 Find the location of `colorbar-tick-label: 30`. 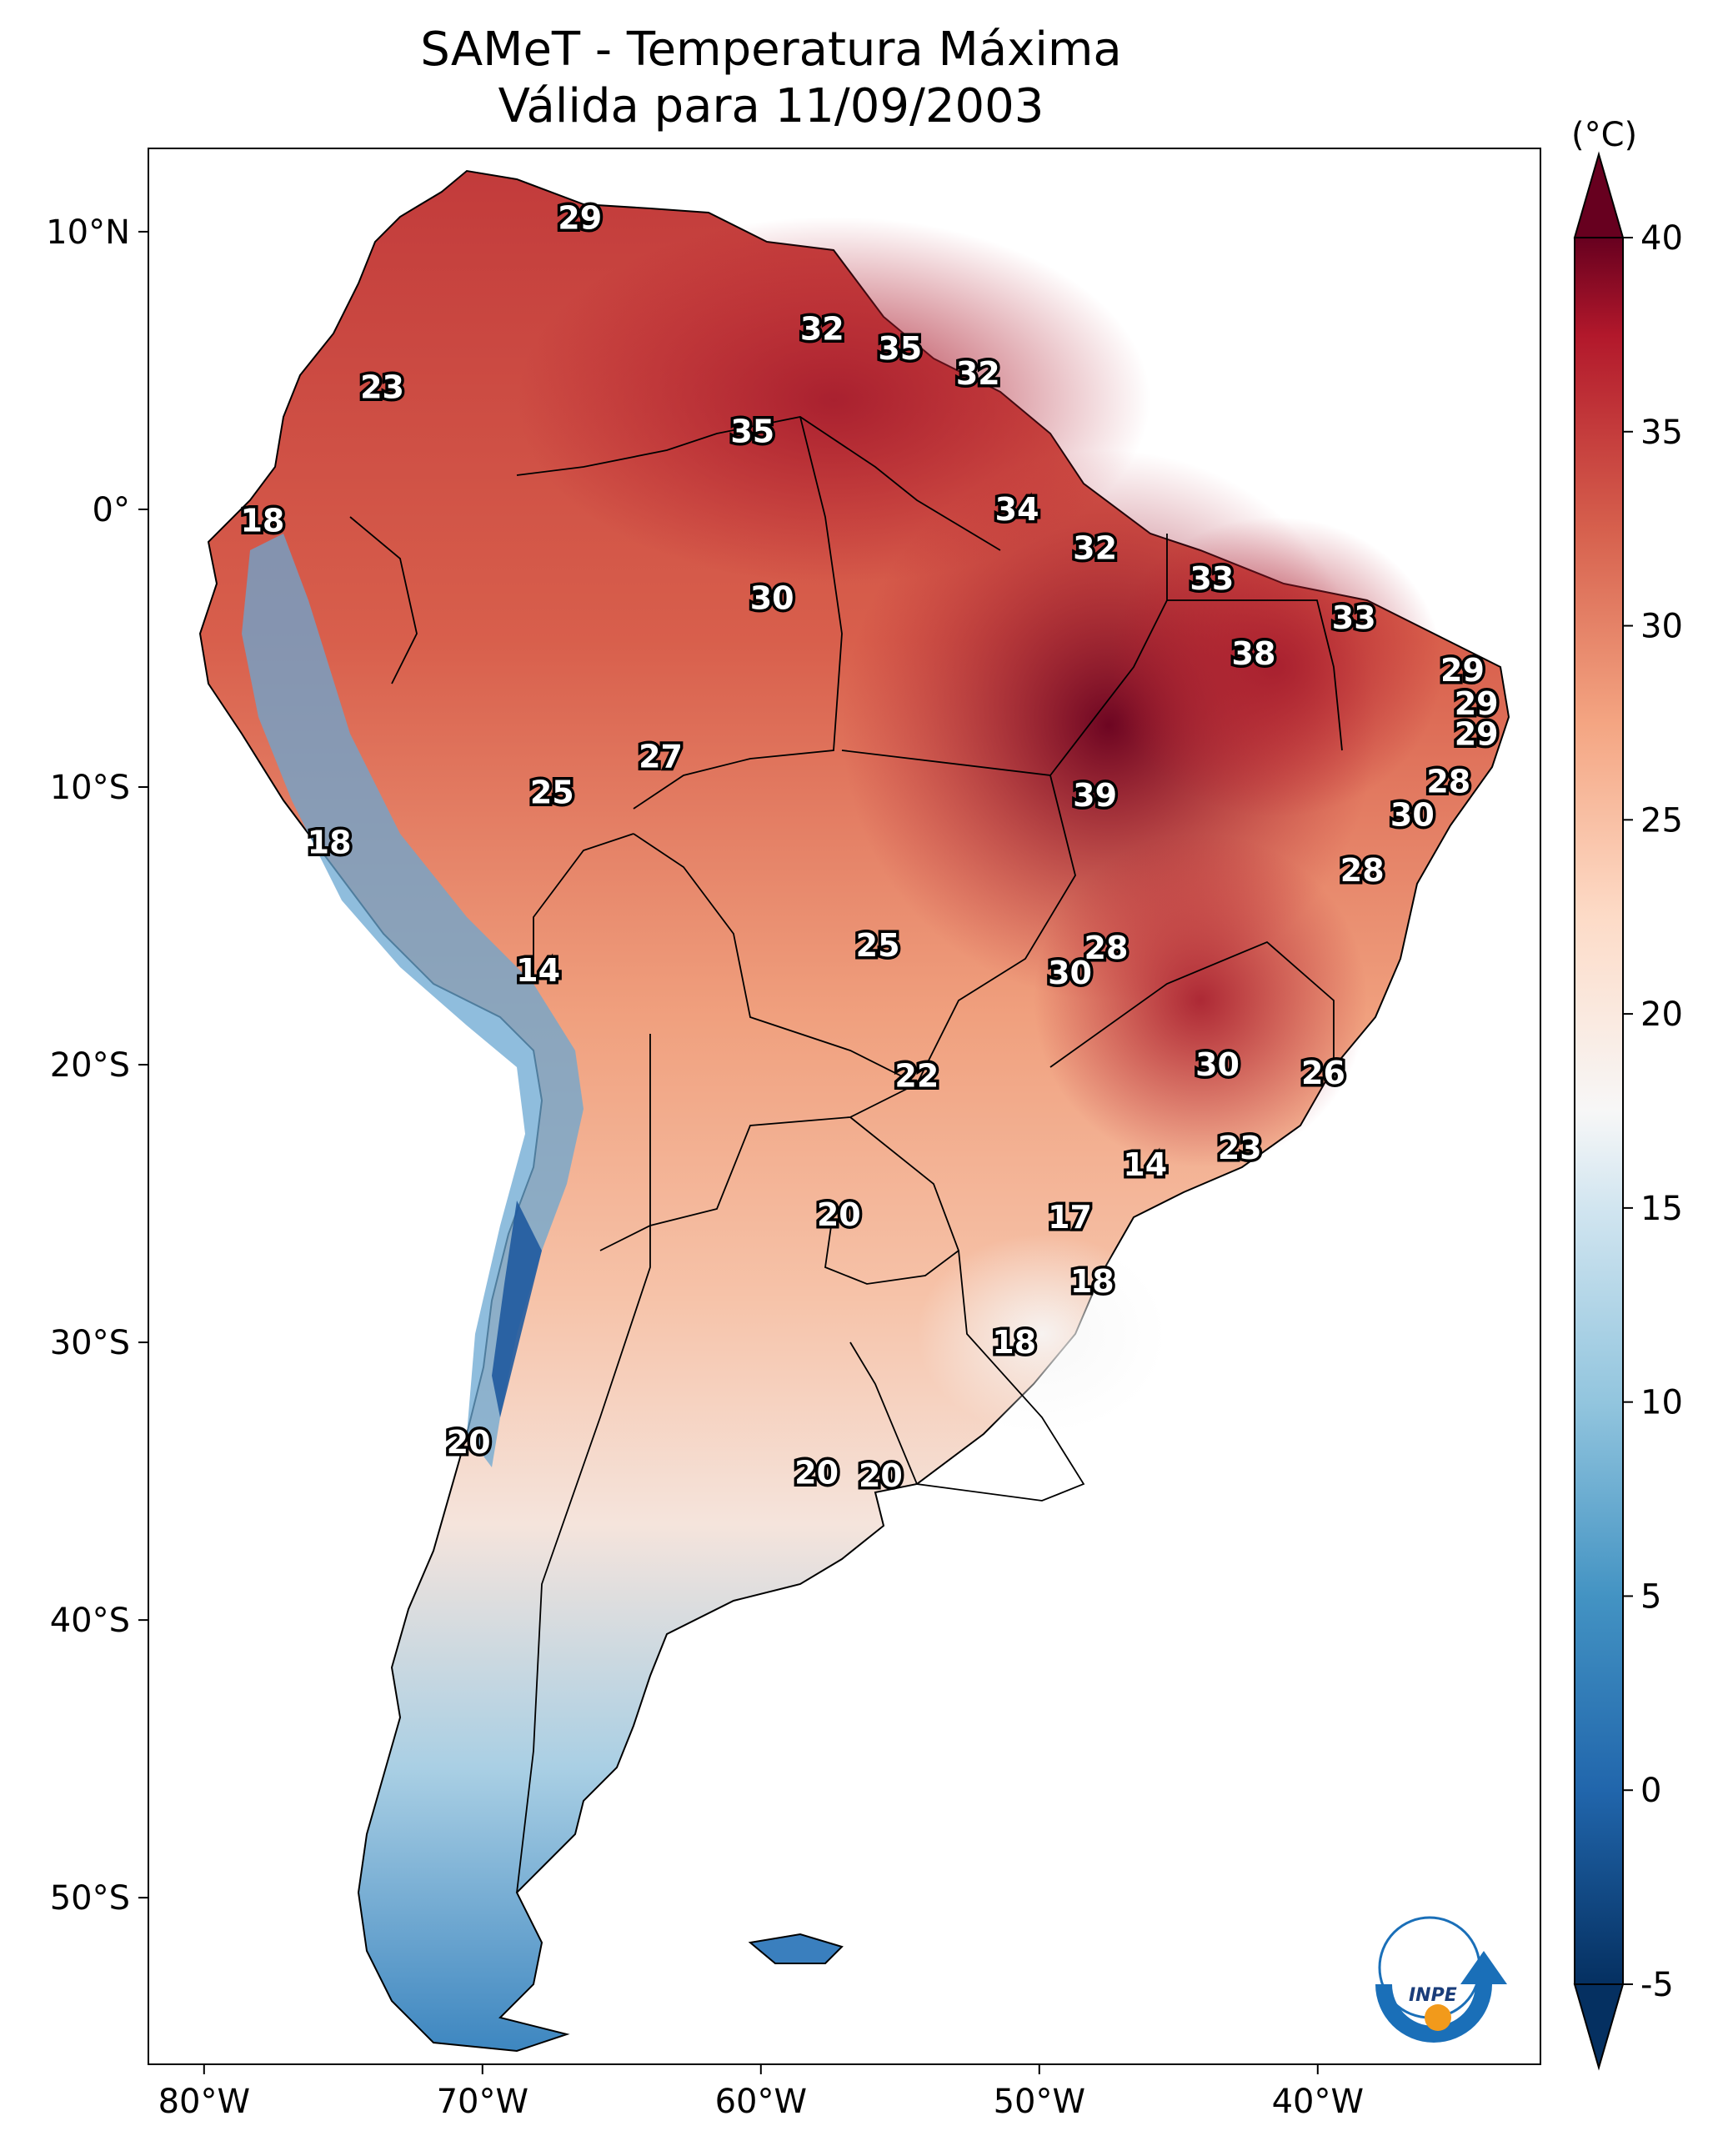

colorbar-tick-label: 30 is located at coordinates (1661, 627).